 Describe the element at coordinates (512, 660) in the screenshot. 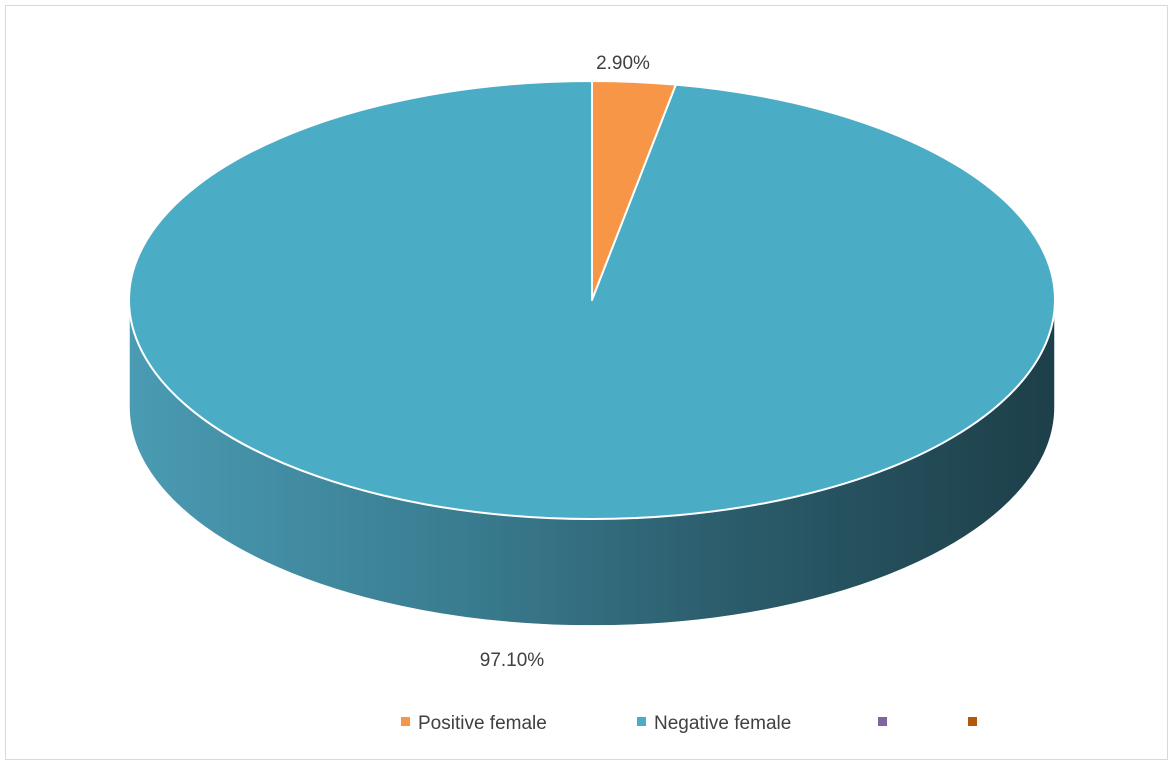

I see `data-label-negative-female: 97.10%` at that location.